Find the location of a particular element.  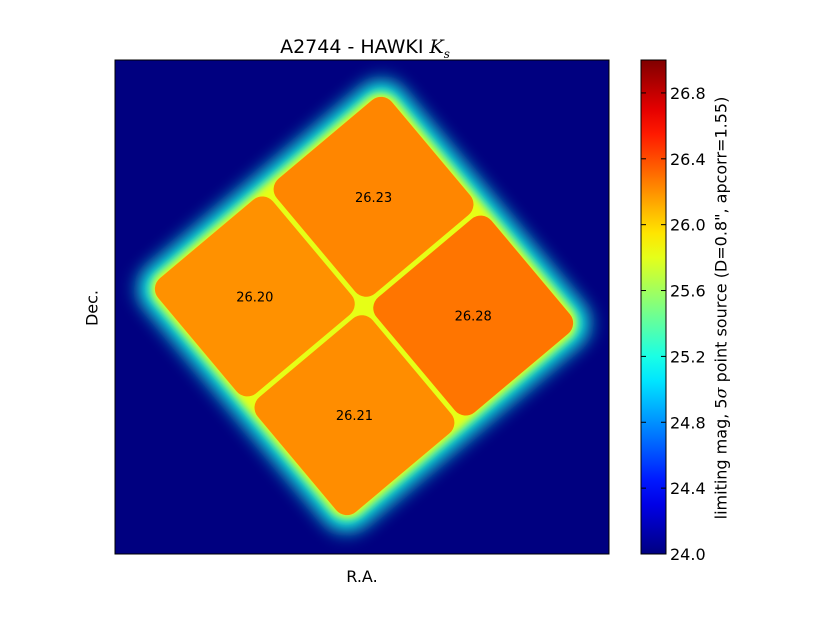

colorbar-tick-label: 24.8 is located at coordinates (688, 422).